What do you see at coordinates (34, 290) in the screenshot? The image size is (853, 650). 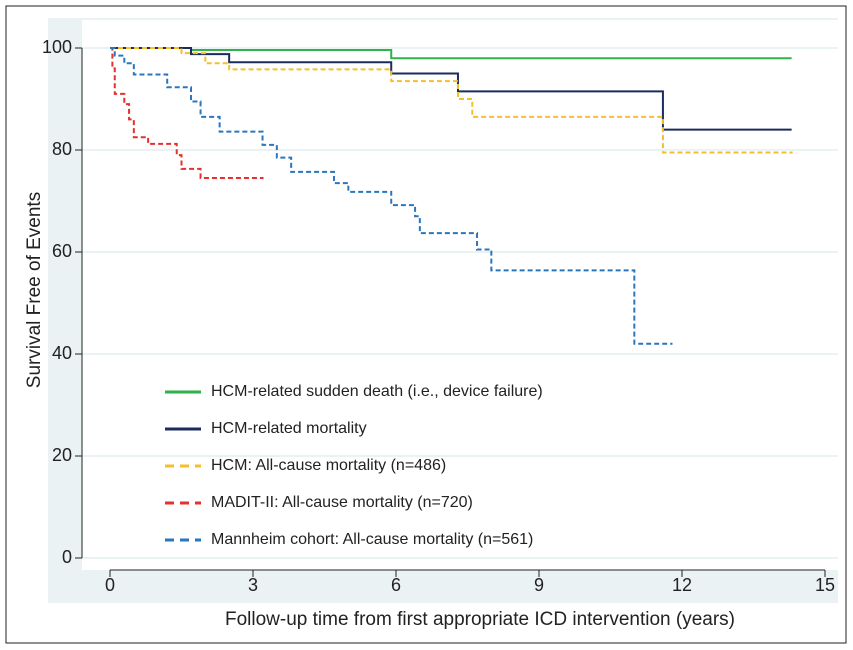 I see `y-axis-label: Survival Free of Events` at bounding box center [34, 290].